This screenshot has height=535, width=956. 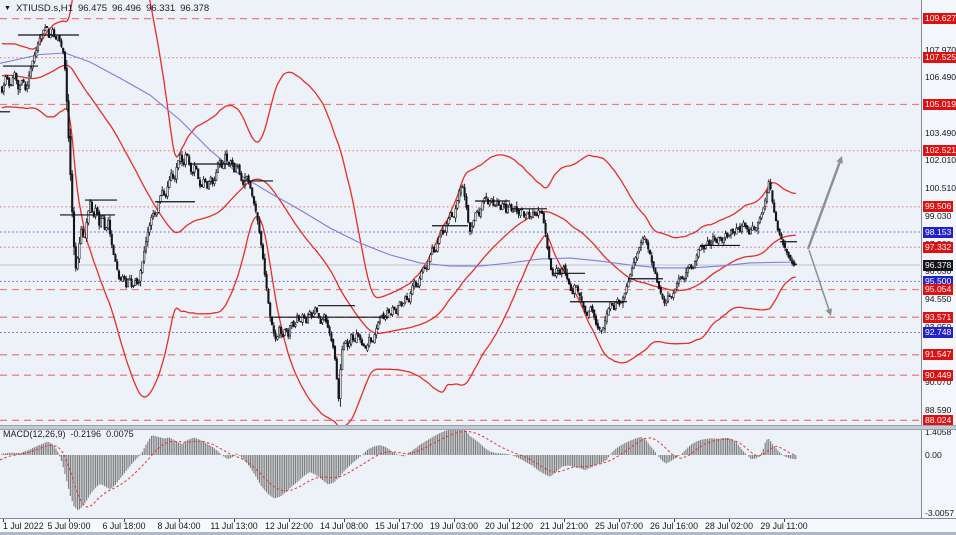 What do you see at coordinates (234, 526) in the screenshot?
I see `time-axis-label: 11 Jul 13:00` at bounding box center [234, 526].